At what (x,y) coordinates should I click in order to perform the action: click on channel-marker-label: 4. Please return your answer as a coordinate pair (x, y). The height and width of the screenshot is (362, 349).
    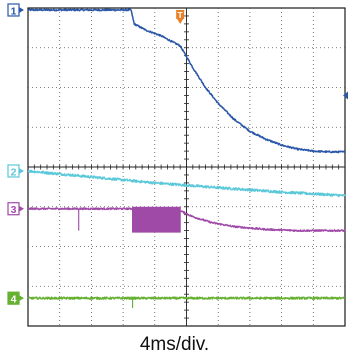
    Looking at the image, I should click on (14, 299).